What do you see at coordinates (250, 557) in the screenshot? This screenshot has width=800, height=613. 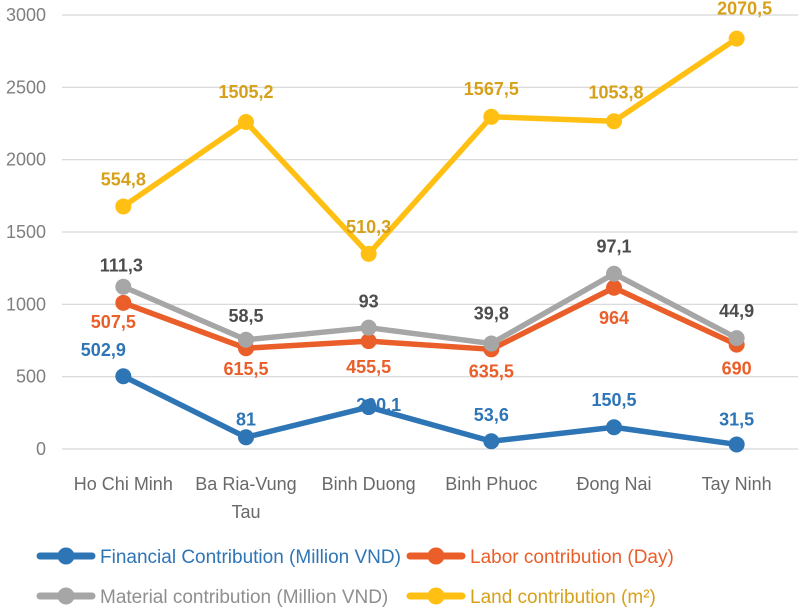 I see `legend-label: Financial Contribution (Million VND)` at bounding box center [250, 557].